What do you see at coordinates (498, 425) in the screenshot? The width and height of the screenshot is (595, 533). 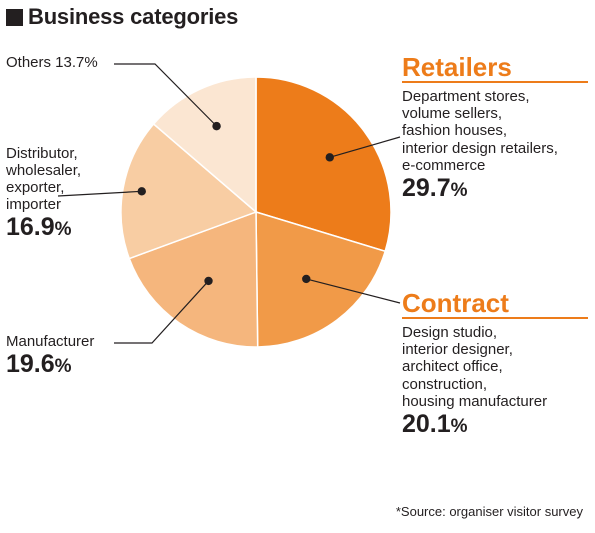 I see `contract-percent: 20.1%` at bounding box center [498, 425].